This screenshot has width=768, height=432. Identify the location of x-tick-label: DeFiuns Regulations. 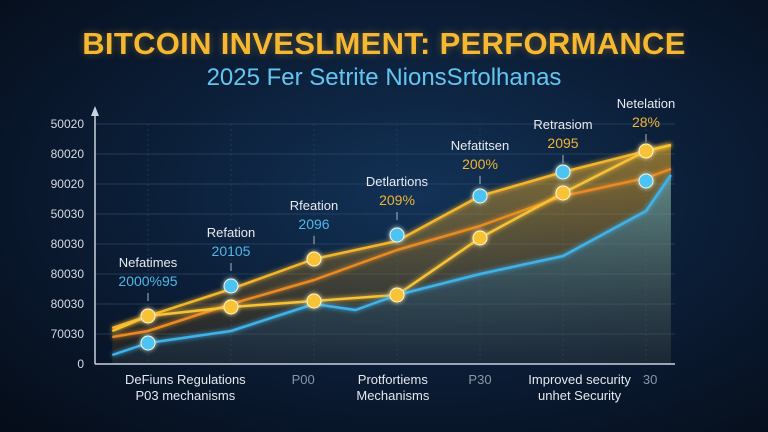
(185, 379).